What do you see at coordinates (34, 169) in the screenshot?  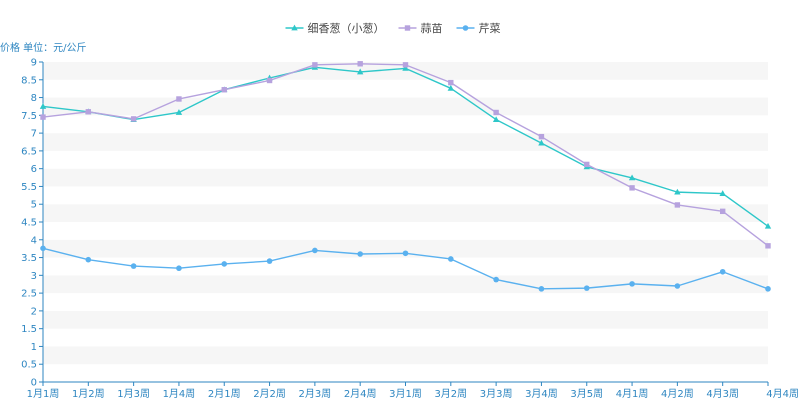 I see `y-tick-label: 6` at bounding box center [34, 169].